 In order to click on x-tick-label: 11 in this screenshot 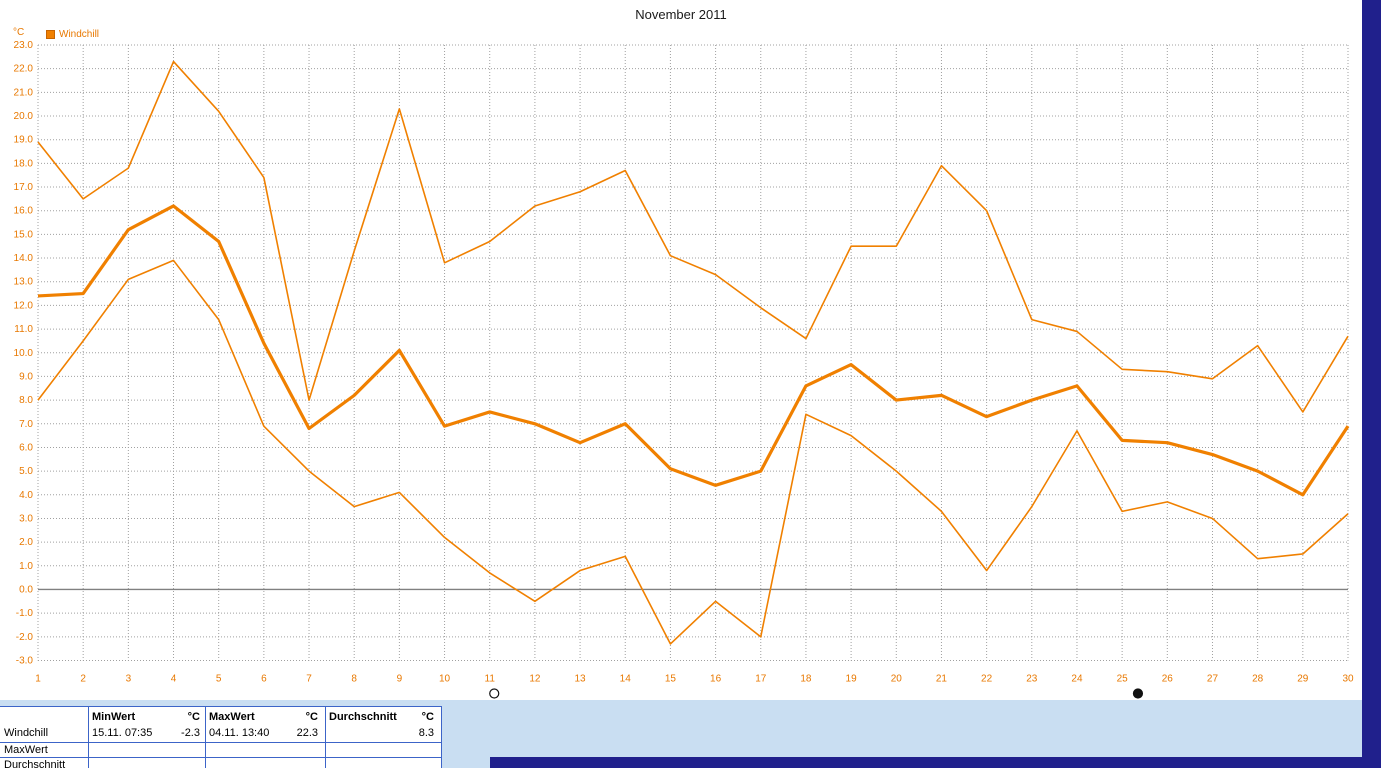, I will do `click(490, 679)`.